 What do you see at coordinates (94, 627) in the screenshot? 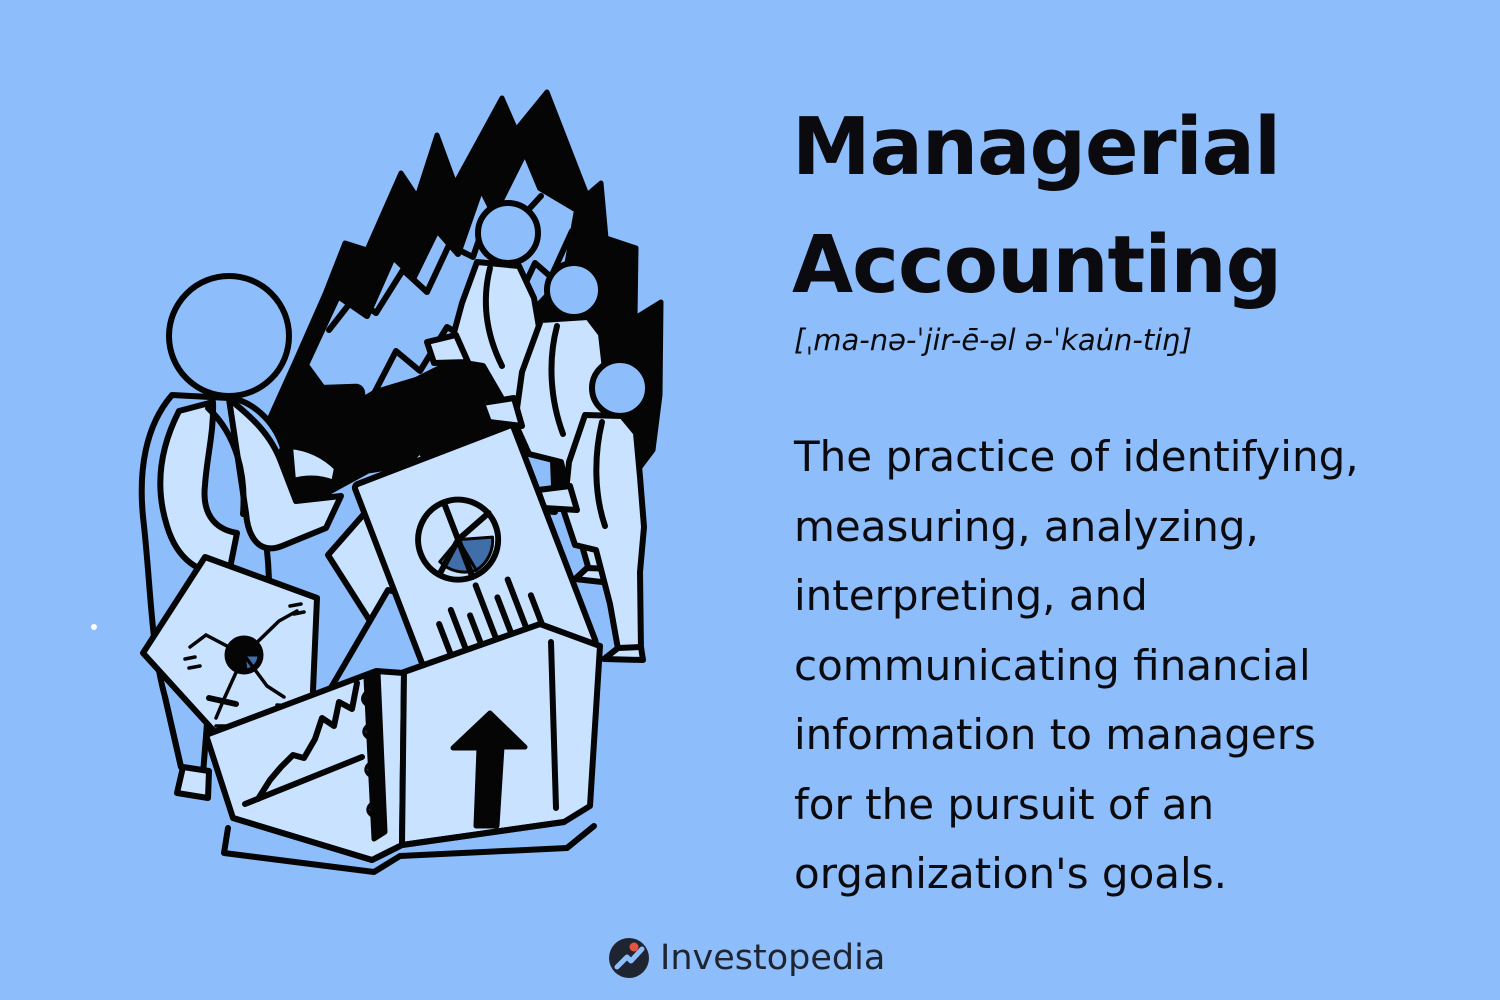
I see `white-speck-icon` at bounding box center [94, 627].